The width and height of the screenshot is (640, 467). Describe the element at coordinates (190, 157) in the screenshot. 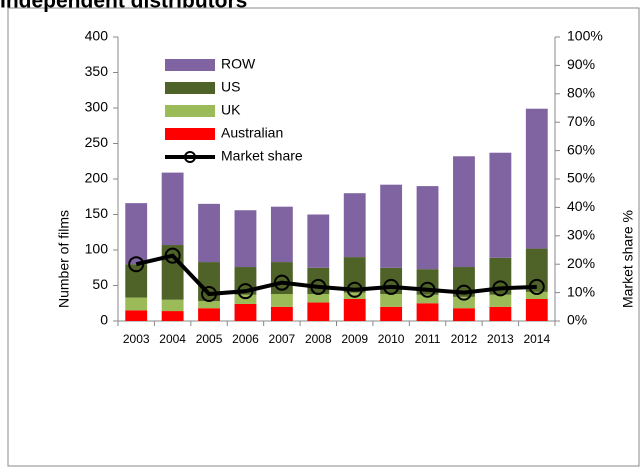

I see `legend-marker` at that location.